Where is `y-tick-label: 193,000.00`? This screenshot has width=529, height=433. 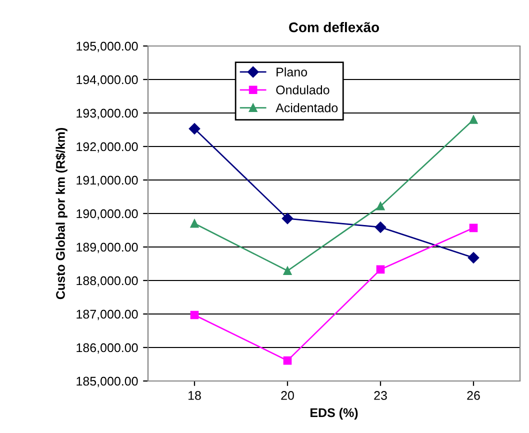 y-tick-label: 193,000.00 is located at coordinates (107, 114).